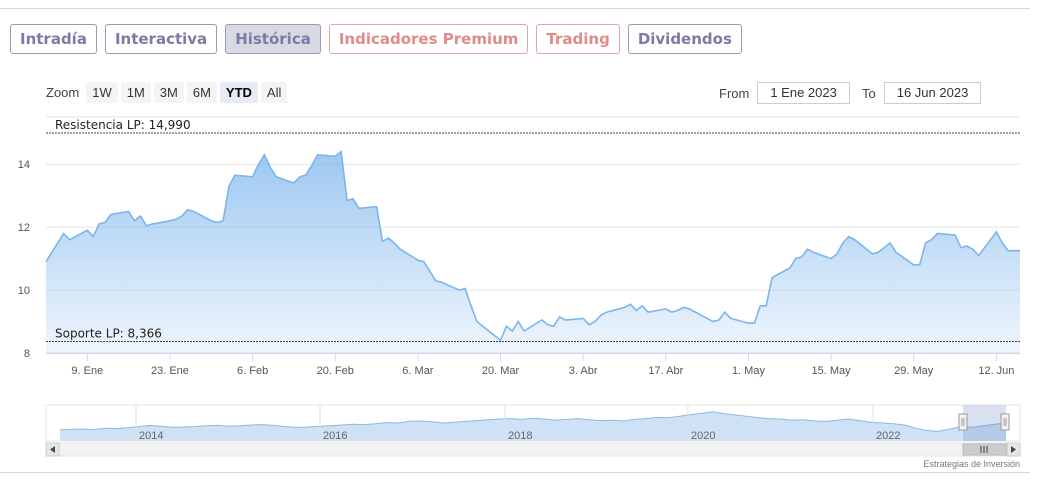 The image size is (1039, 481). I want to click on arrow-right-icon, so click(1013, 449).